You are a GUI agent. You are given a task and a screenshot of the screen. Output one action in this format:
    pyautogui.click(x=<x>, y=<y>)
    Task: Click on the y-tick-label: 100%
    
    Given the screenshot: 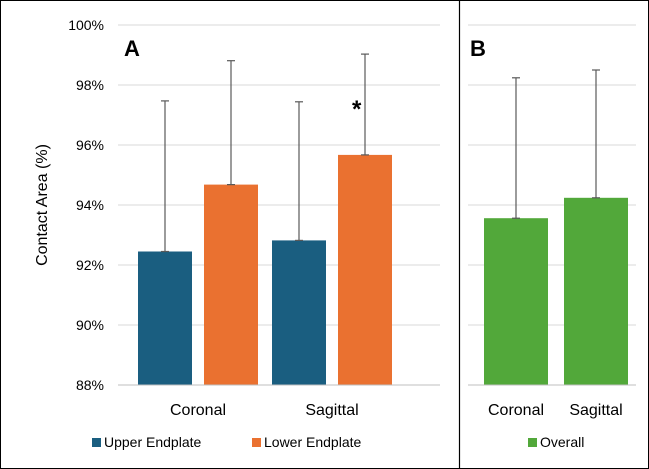 What is the action you would take?
    pyautogui.click(x=86, y=25)
    